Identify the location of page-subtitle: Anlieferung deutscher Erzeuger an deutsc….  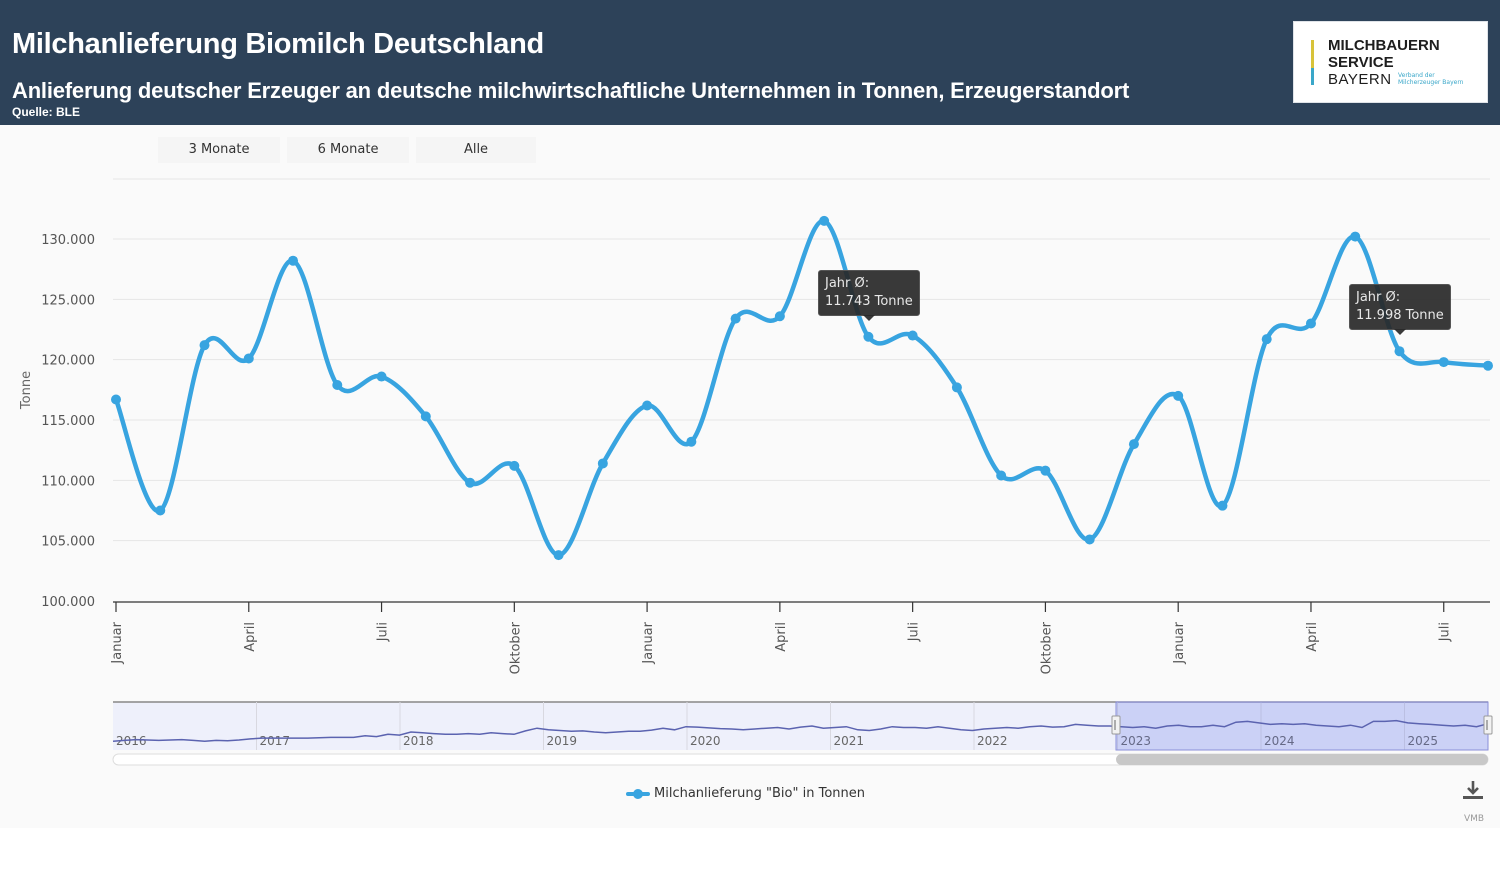
(571, 90).